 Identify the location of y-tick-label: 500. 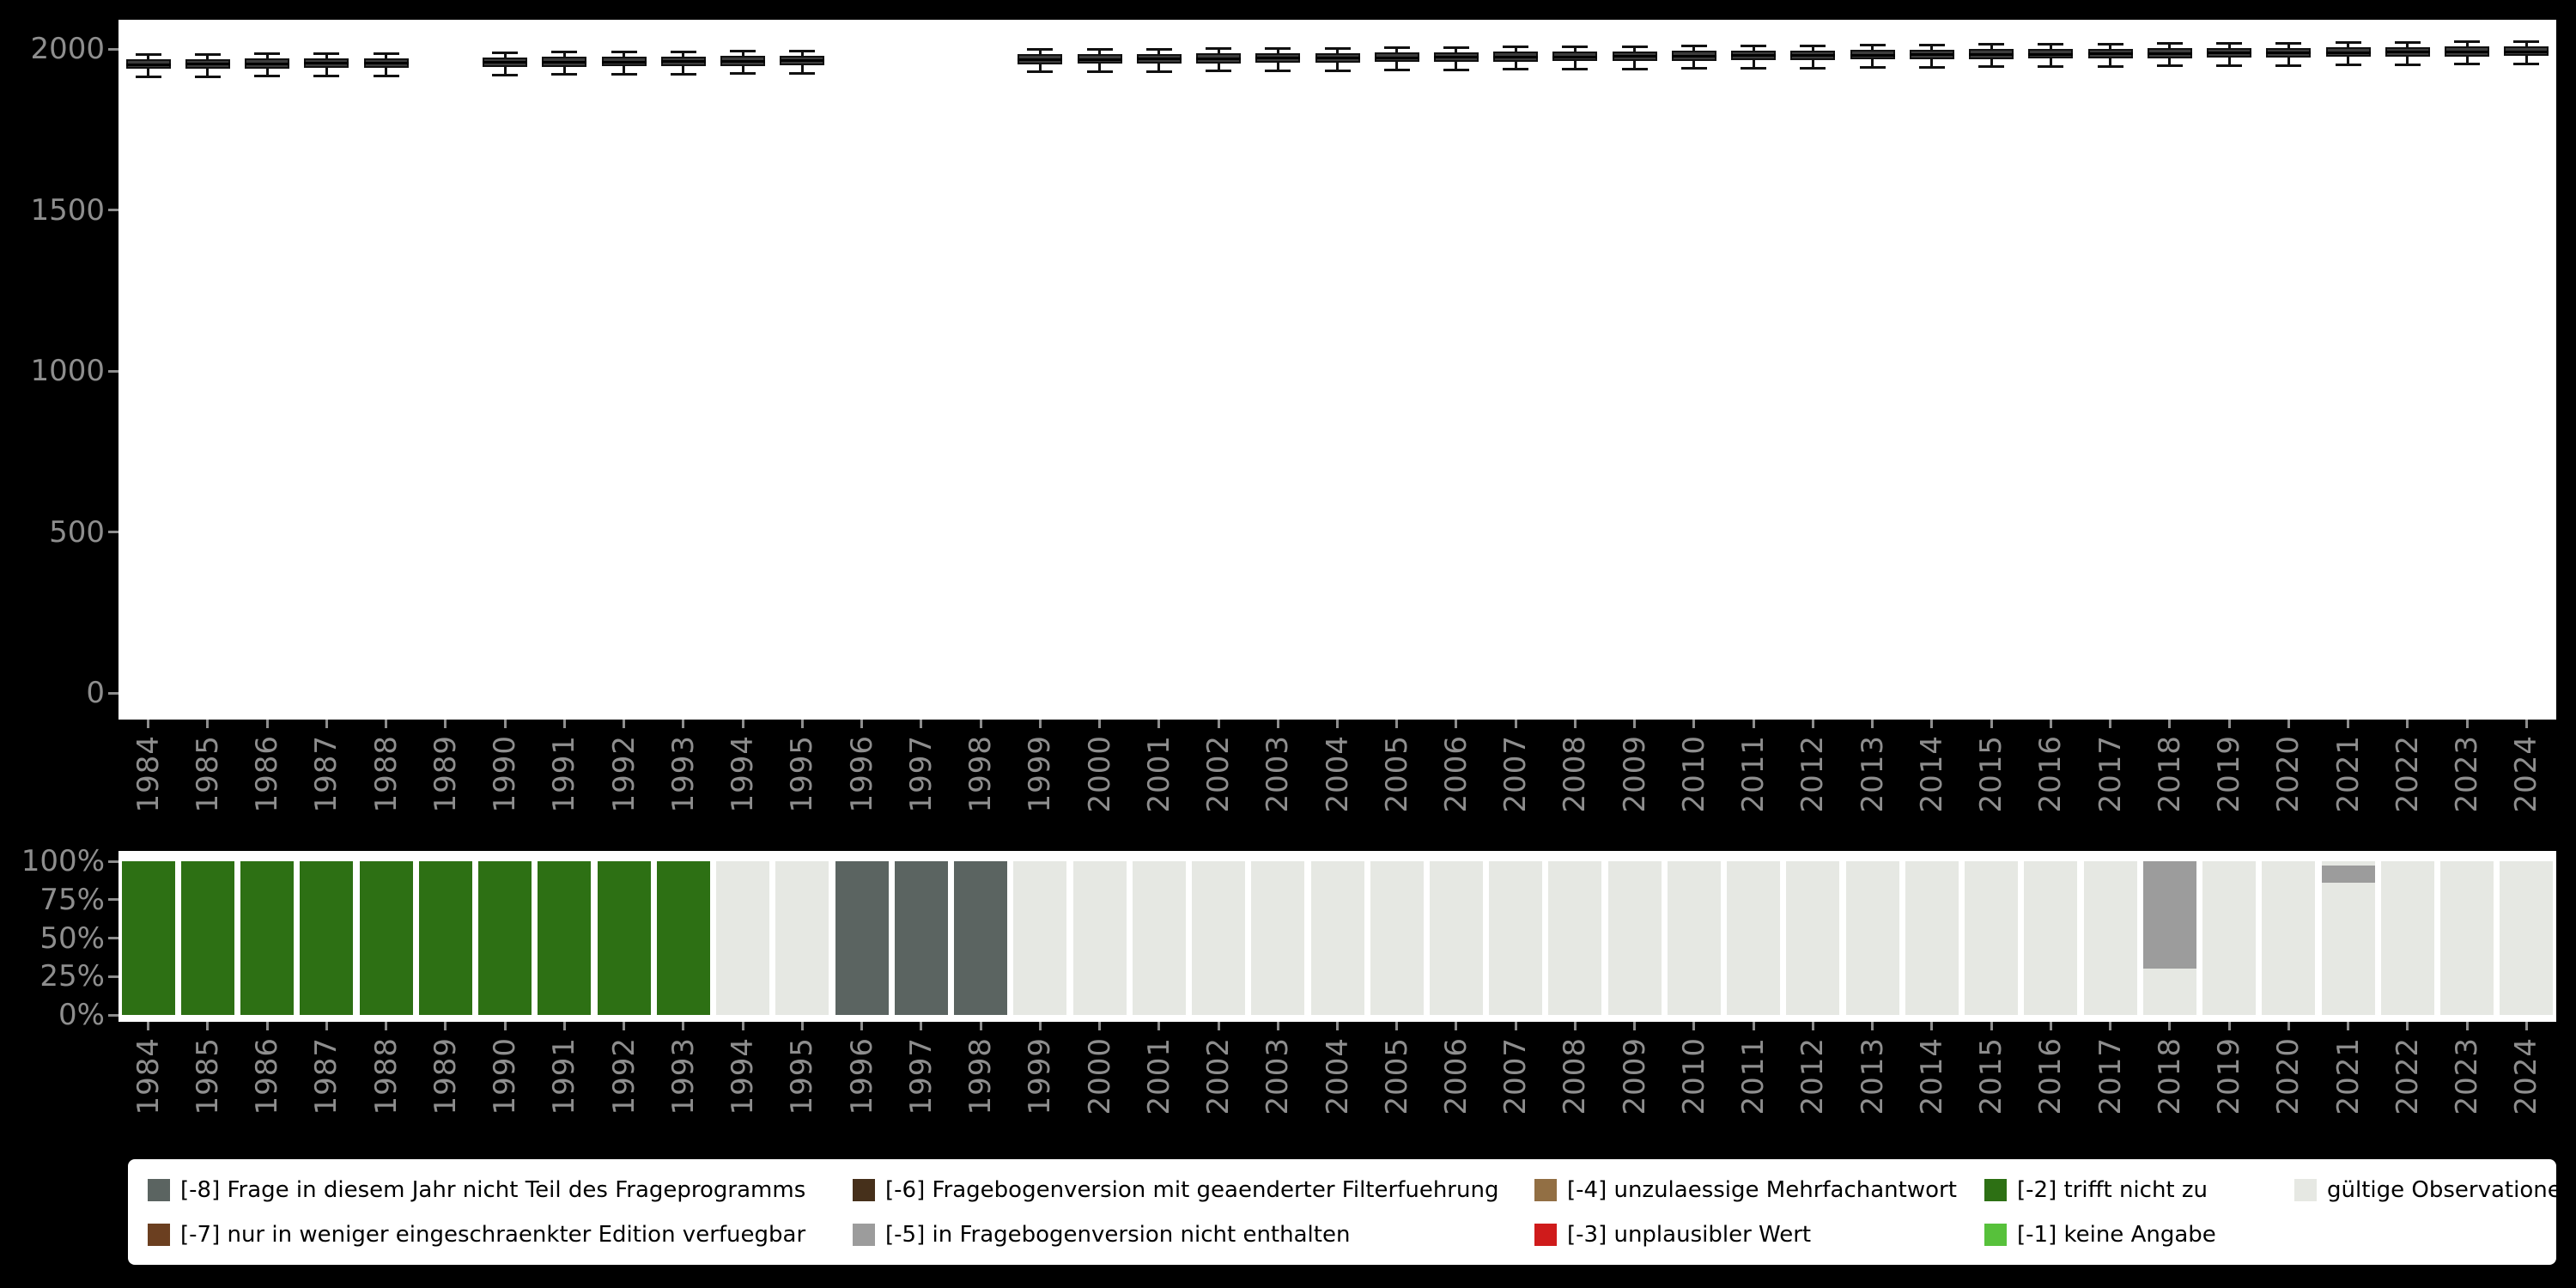
(77, 532).